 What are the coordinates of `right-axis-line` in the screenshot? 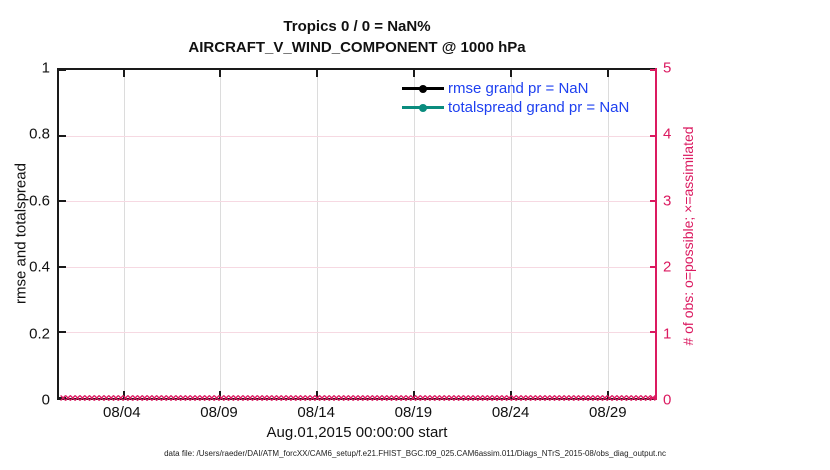 It's located at (656, 234).